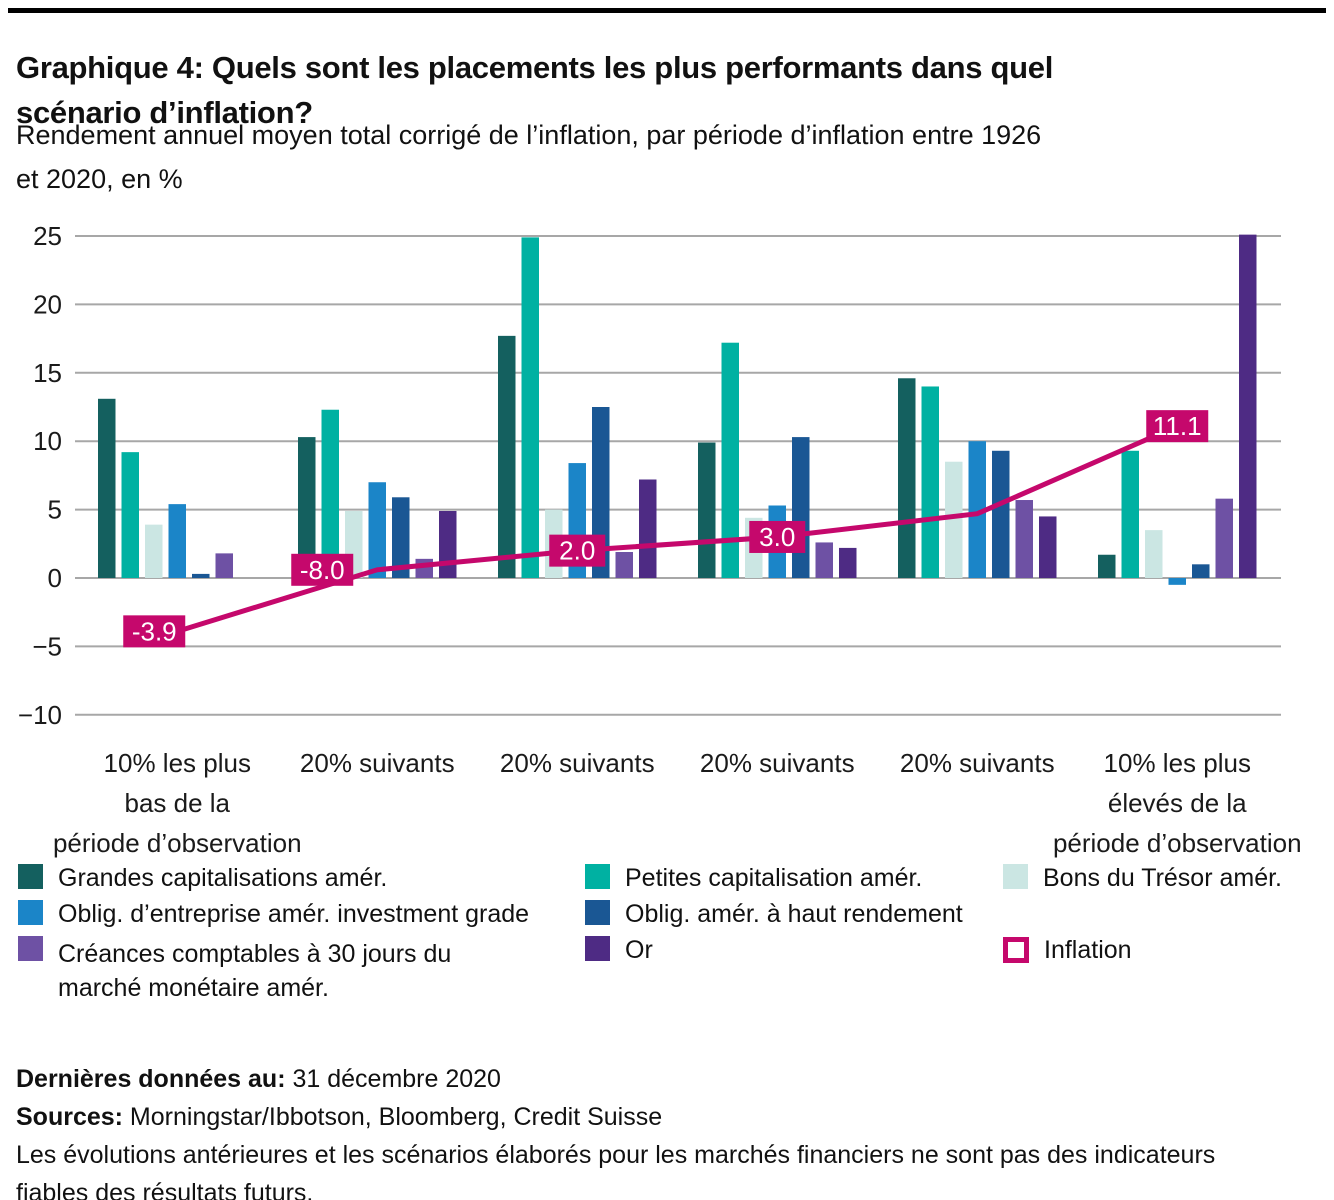 The image size is (1334, 1200). Describe the element at coordinates (223, 878) in the screenshot. I see `legend-label-grandes-cap: Grandes capitalisations amér.` at that location.